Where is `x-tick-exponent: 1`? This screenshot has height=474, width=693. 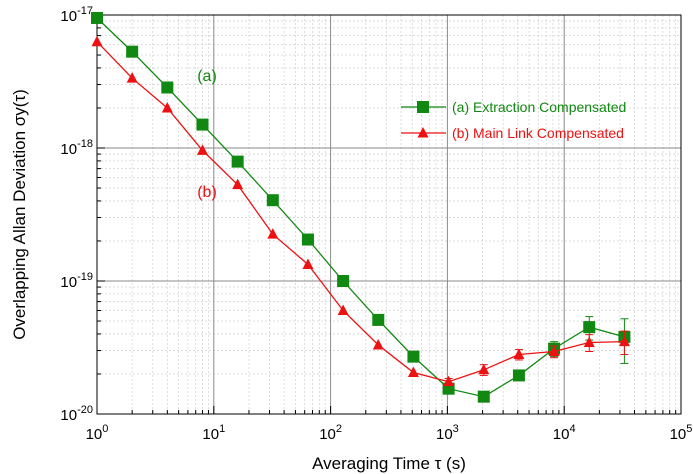 x-tick-exponent: 1 is located at coordinates (222, 429).